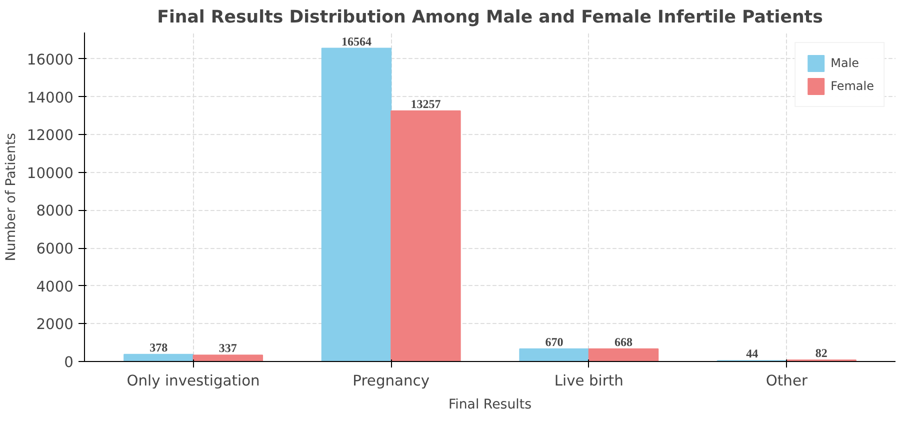 Image resolution: width=906 pixels, height=421 pixels. Describe the element at coordinates (821, 353) in the screenshot. I see `data-label: 82` at that location.